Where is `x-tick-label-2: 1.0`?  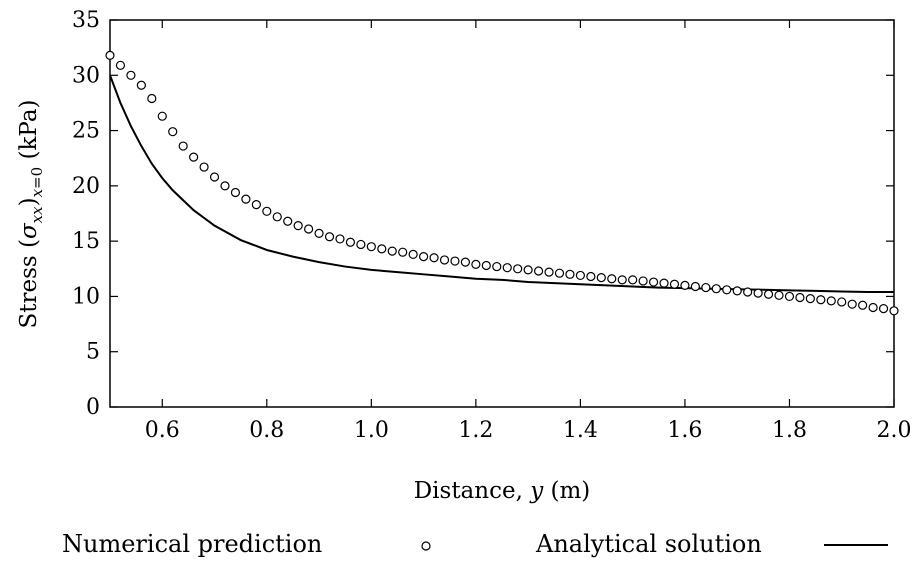 x-tick-label-2: 1.0 is located at coordinates (371, 430).